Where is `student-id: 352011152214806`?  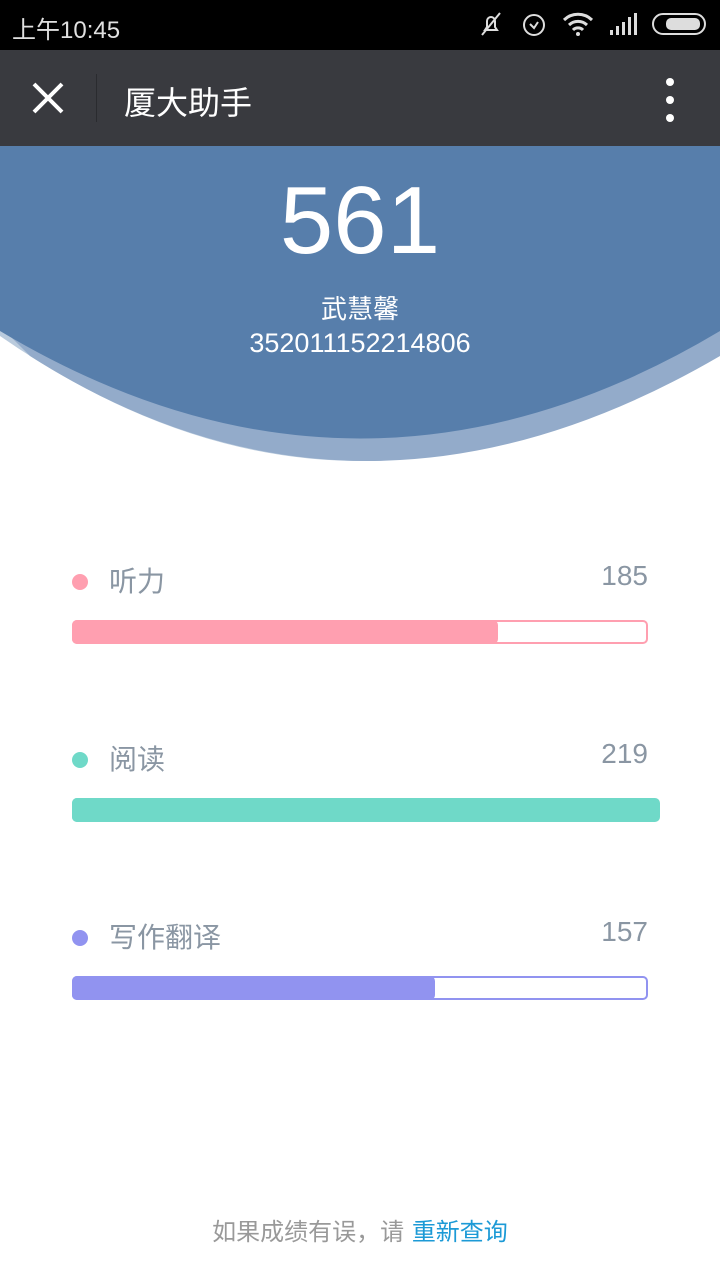 student-id: 352011152214806 is located at coordinates (360, 343).